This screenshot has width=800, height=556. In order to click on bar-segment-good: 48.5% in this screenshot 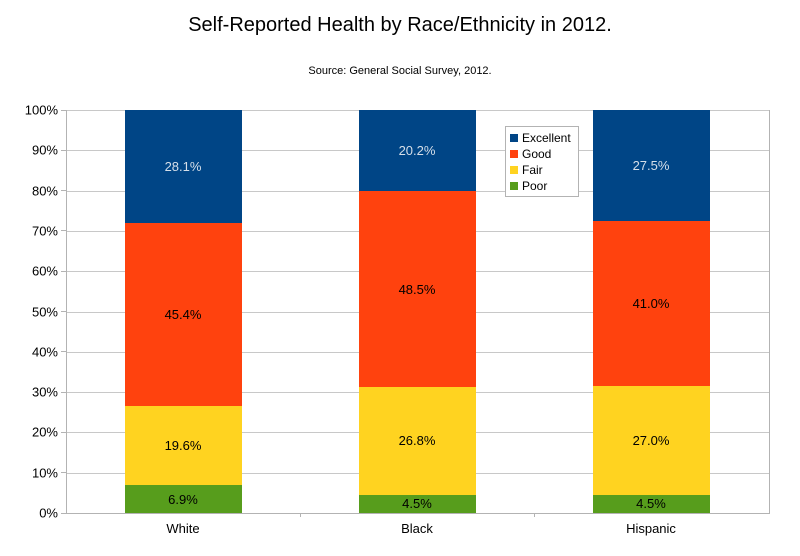, I will do `click(417, 289)`.